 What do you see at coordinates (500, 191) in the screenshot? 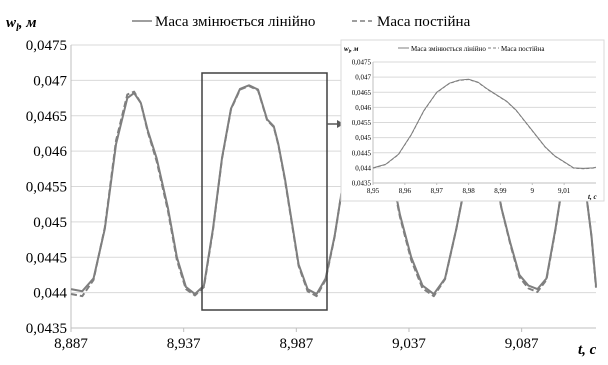
I see `x-tick-label: 8,99` at bounding box center [500, 191].